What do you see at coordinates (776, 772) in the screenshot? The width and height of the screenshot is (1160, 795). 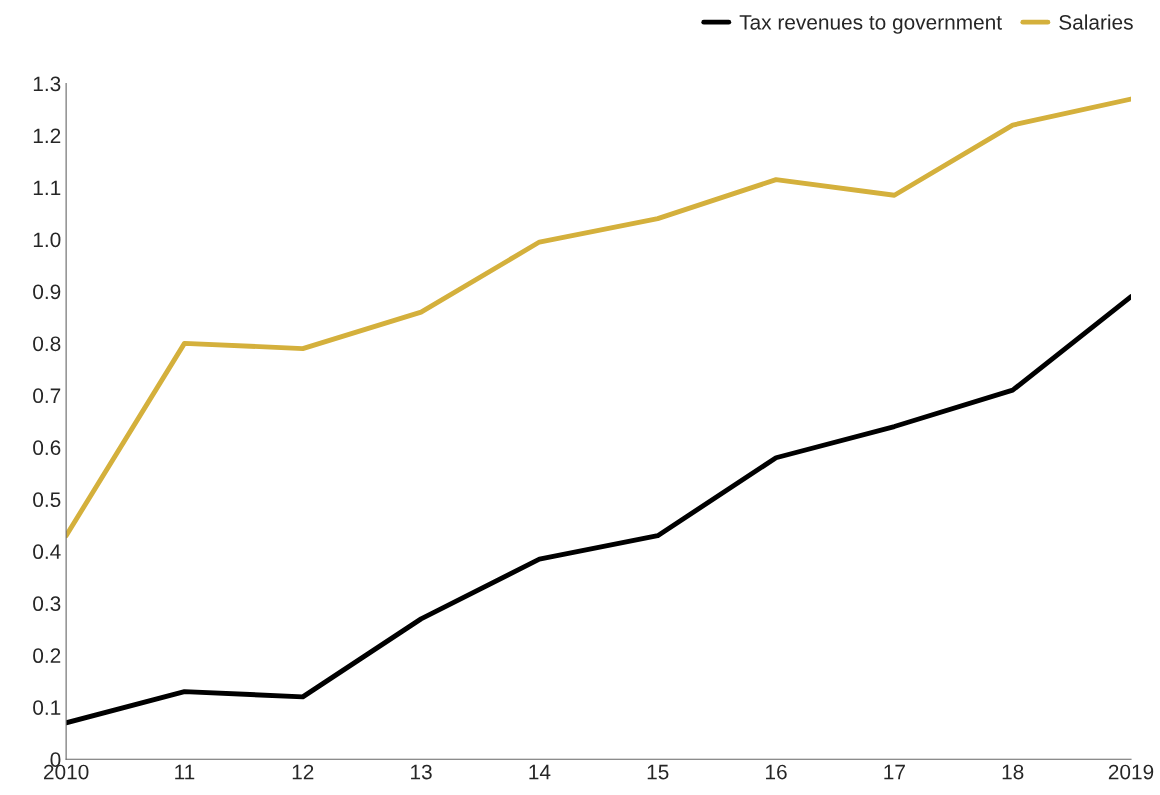 I see `x-tick-label: 16` at bounding box center [776, 772].